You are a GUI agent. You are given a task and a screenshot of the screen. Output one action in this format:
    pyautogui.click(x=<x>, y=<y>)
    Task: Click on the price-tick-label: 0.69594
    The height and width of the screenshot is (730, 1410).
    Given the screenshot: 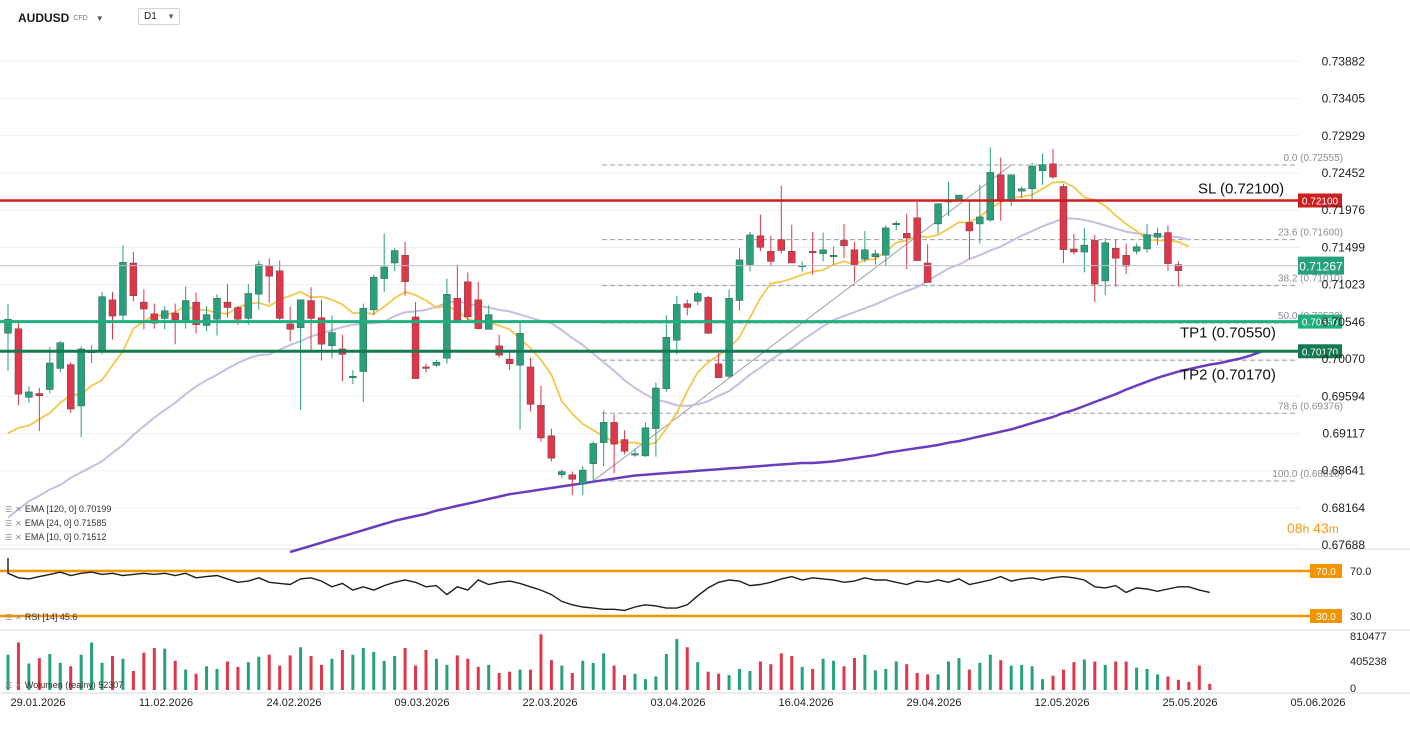 What is the action you would take?
    pyautogui.click(x=1344, y=396)
    